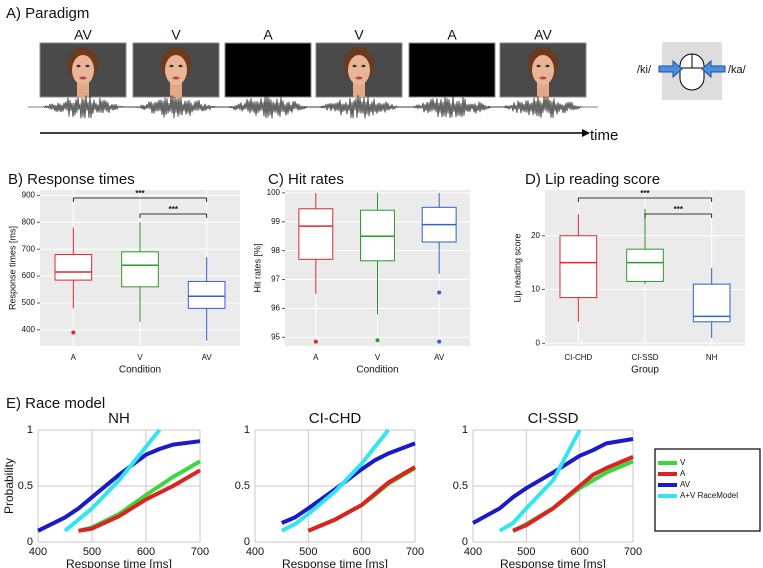 The image size is (763, 568). Describe the element at coordinates (335, 418) in the screenshot. I see `chart-title: CI-CHD` at that location.